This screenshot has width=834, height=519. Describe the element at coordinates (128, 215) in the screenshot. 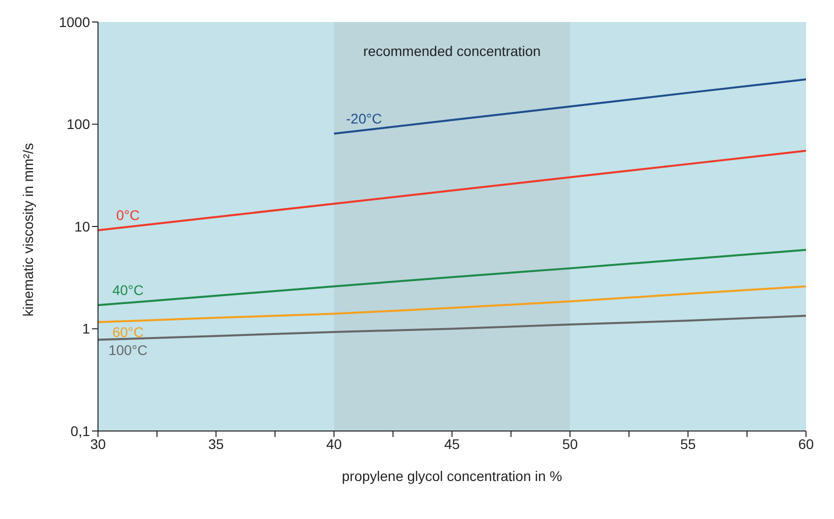

I see `series-label: 0°C` at that location.